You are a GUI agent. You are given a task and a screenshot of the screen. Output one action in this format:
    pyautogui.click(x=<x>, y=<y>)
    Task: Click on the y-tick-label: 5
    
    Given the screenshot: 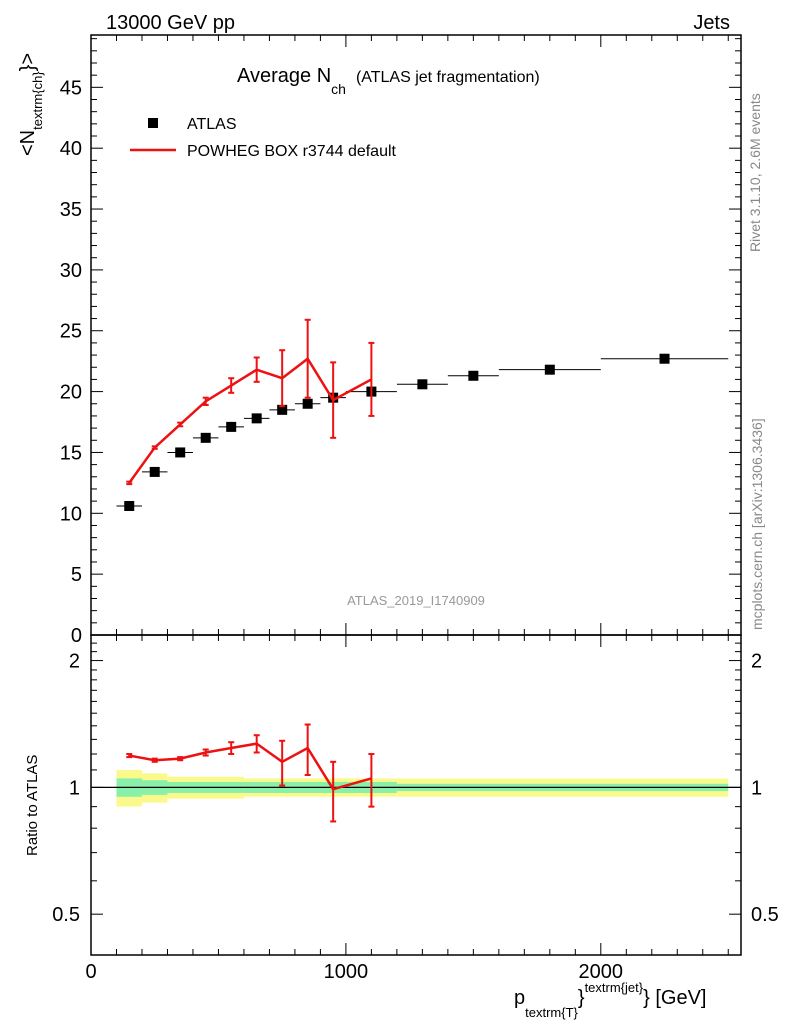 What is the action you would take?
    pyautogui.click(x=76, y=575)
    